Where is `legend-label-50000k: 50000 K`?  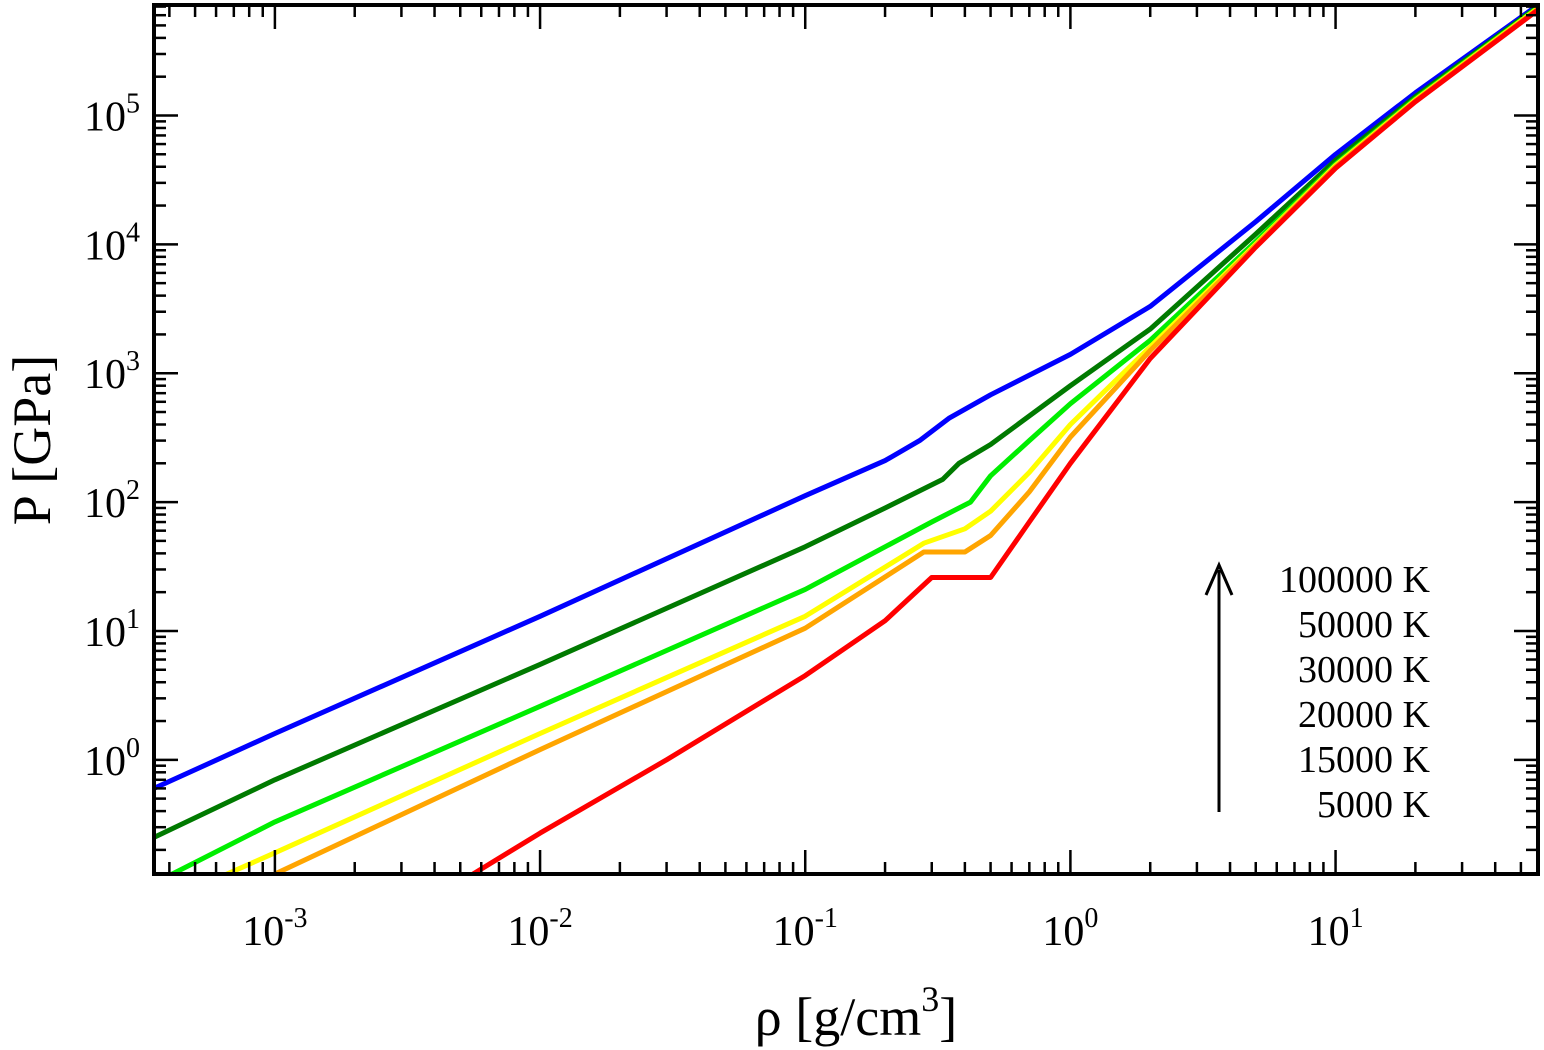 legend-label-50000k: 50000 K is located at coordinates (1364, 625).